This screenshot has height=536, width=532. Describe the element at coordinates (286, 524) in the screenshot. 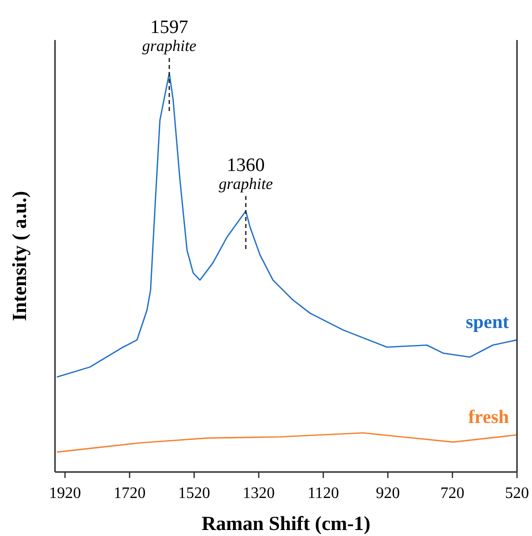

I see `x-axis-title: Raman Shift (cm-1)` at that location.